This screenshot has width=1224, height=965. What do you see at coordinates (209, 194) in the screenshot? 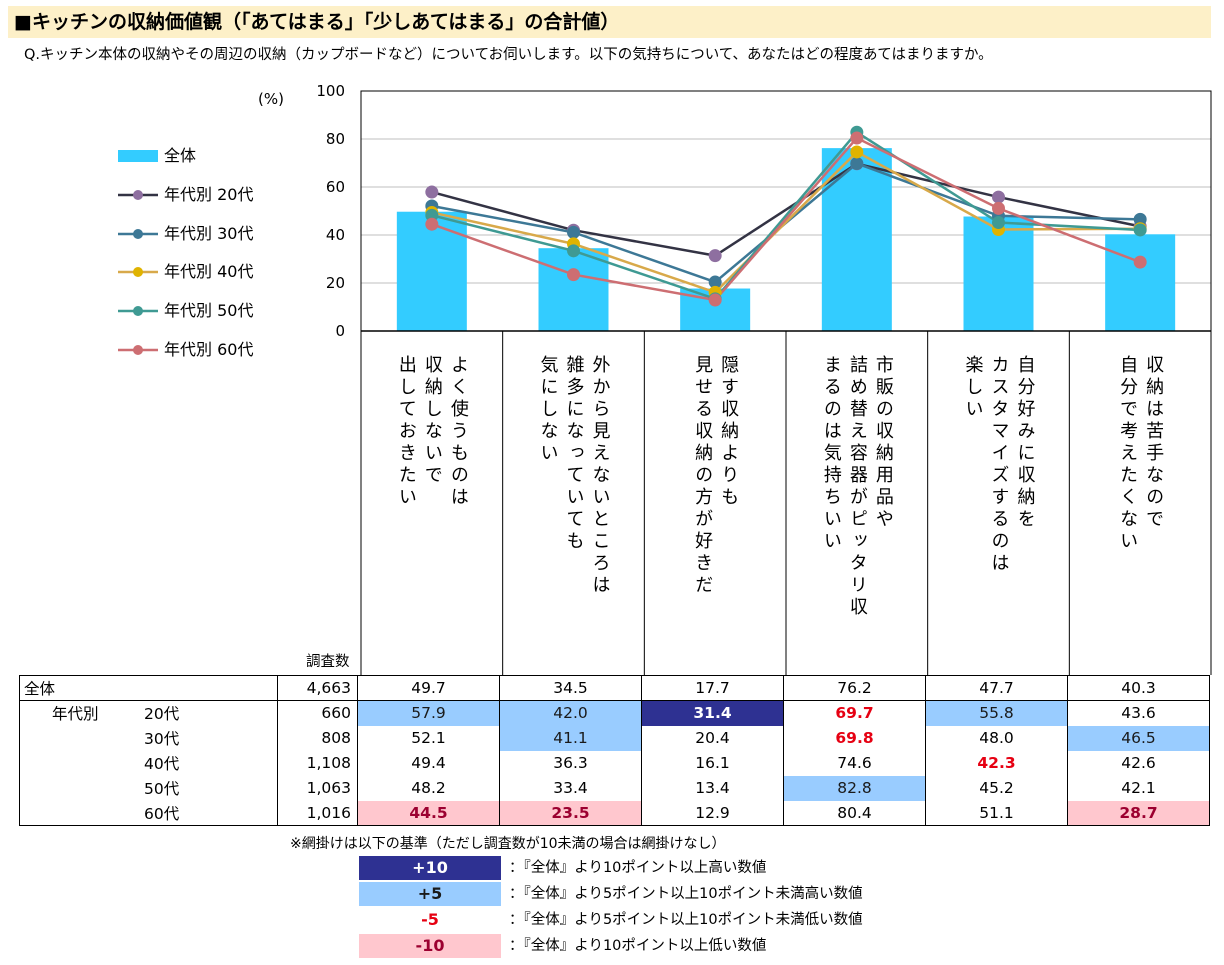
I see `legend-label: 年代別 20代` at bounding box center [209, 194].